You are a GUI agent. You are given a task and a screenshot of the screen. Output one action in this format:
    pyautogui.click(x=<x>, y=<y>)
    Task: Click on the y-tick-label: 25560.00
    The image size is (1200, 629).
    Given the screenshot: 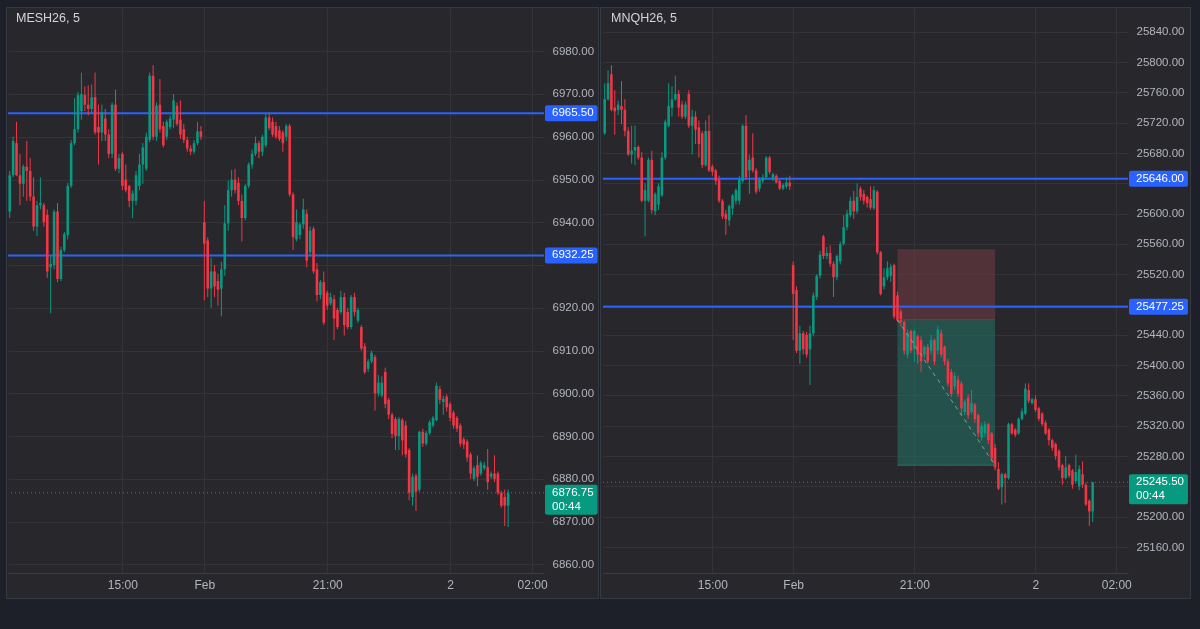 What is the action you would take?
    pyautogui.click(x=1160, y=243)
    